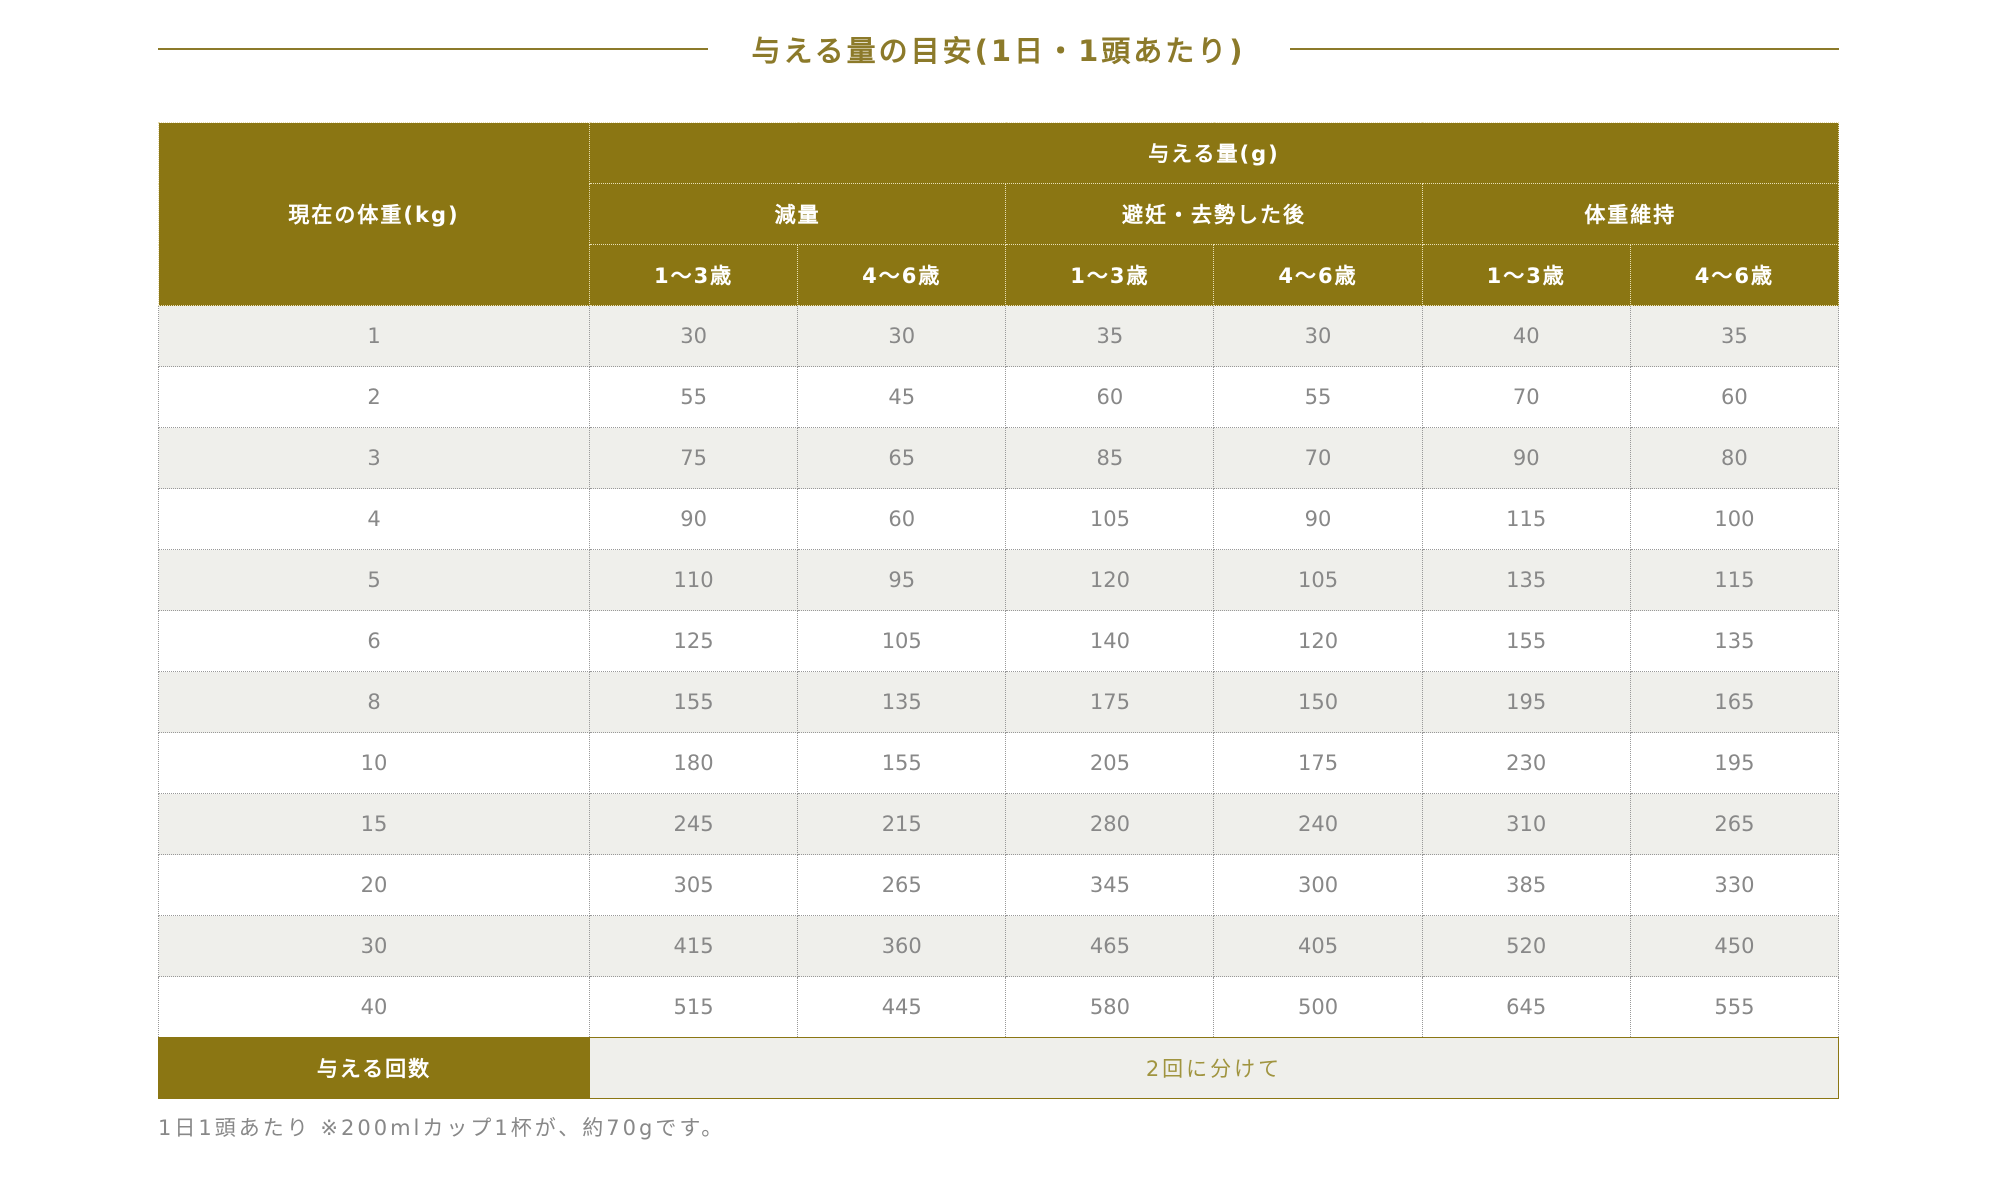  What do you see at coordinates (1214, 214) in the screenshot?
I see `group-header: 避妊・去勢した後` at bounding box center [1214, 214].